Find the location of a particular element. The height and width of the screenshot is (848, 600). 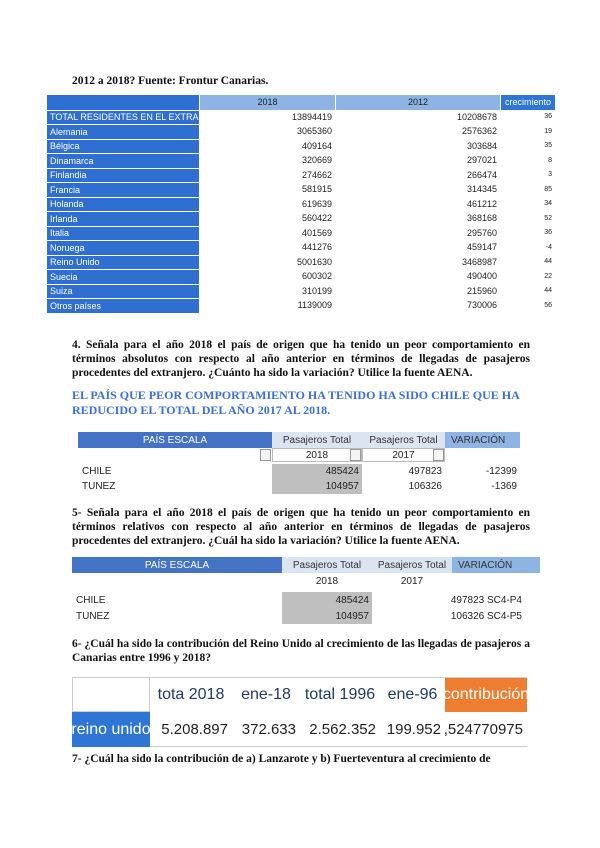

row-label: Noruega is located at coordinates (123, 247).